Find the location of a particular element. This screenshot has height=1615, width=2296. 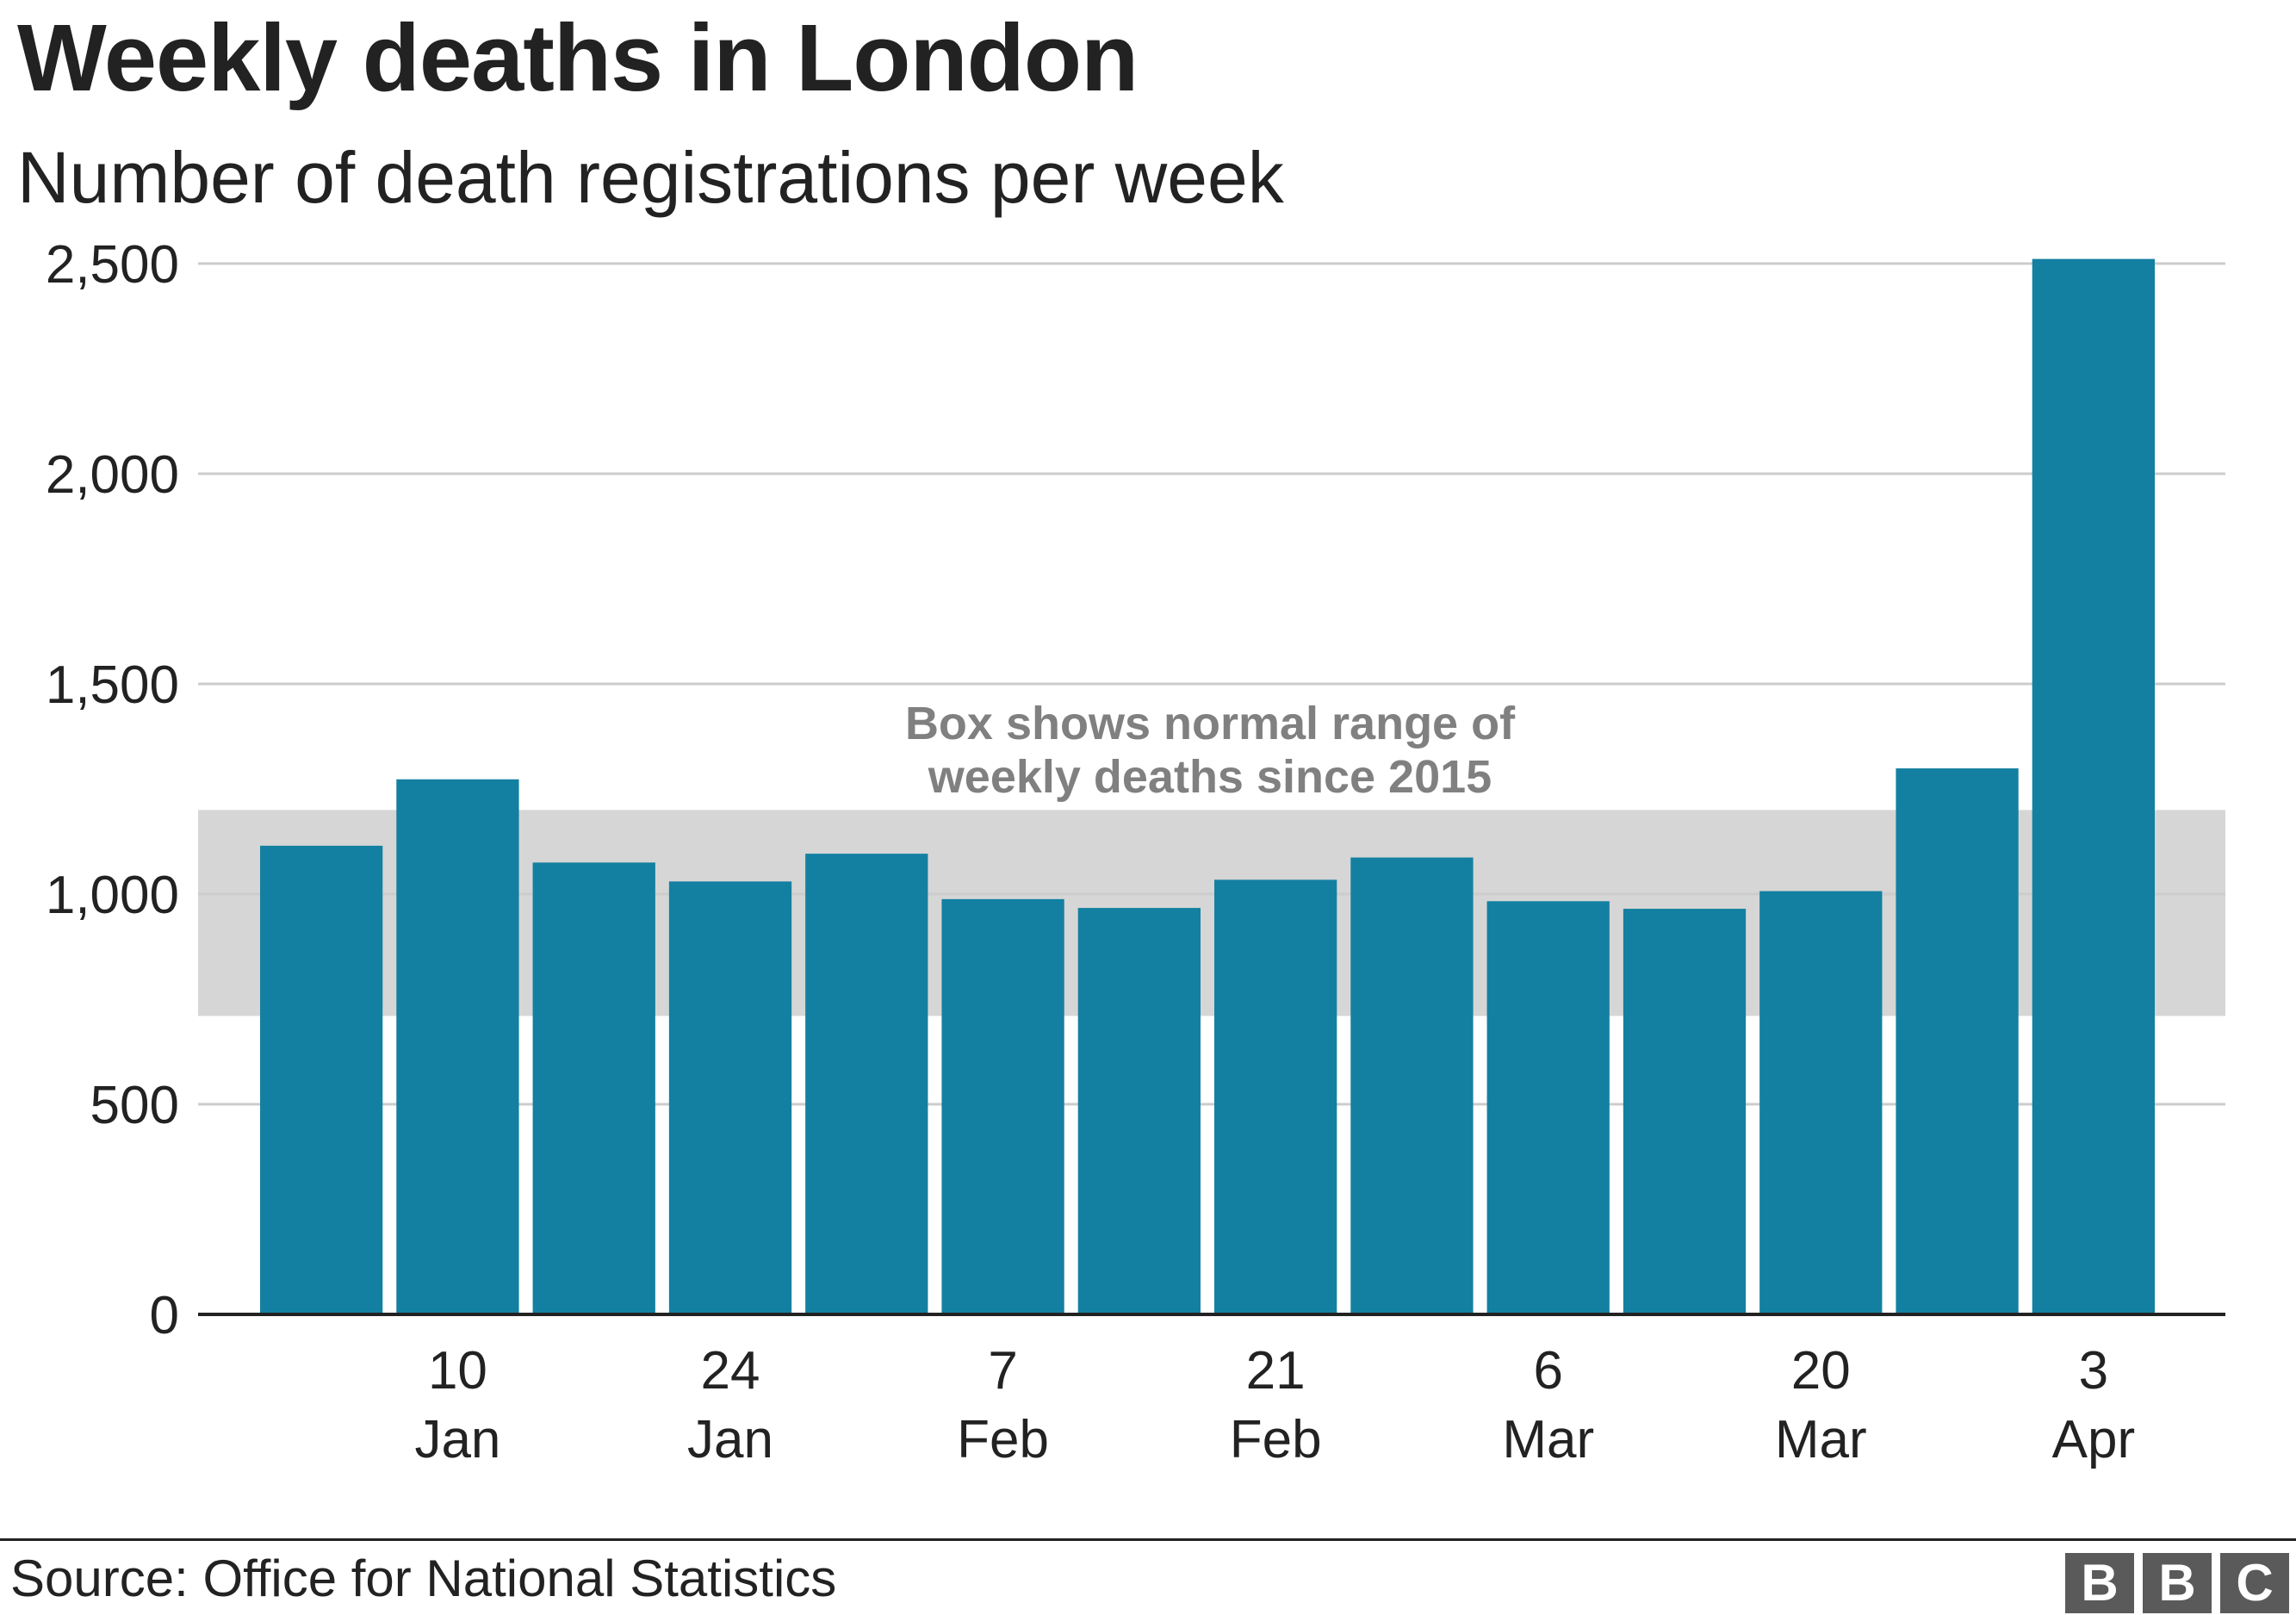

x-axis-labels: 10 Jan 24 Jan 7 Feb 21 Feb 6 Mar 20 Mar 3 Apr is located at coordinates (1274, 1405).